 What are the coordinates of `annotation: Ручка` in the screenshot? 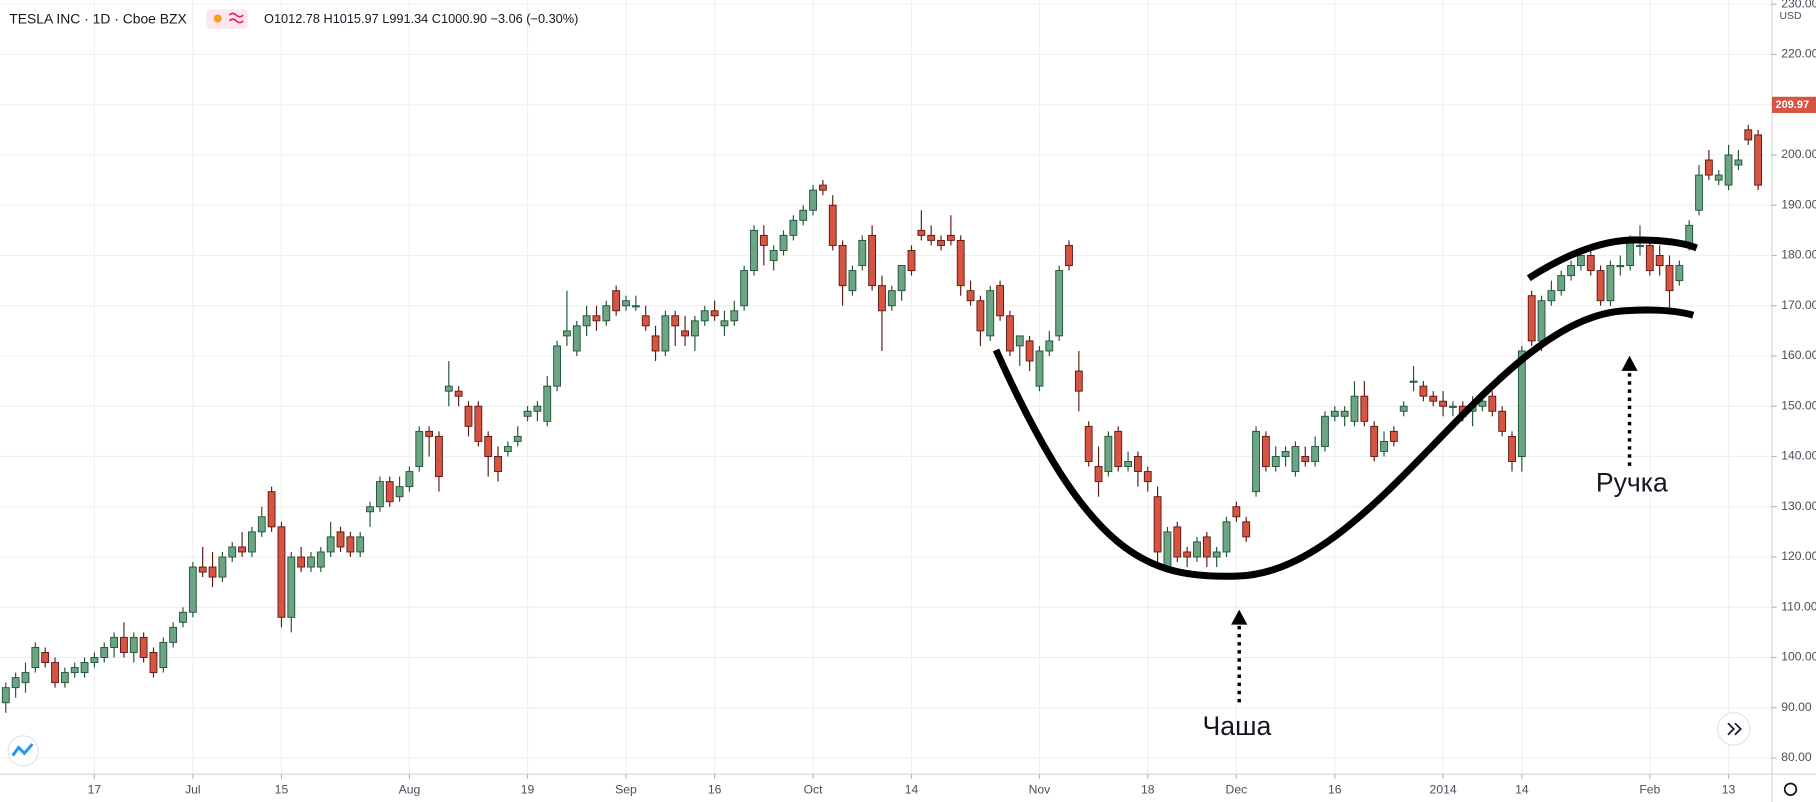 It's located at (1632, 482).